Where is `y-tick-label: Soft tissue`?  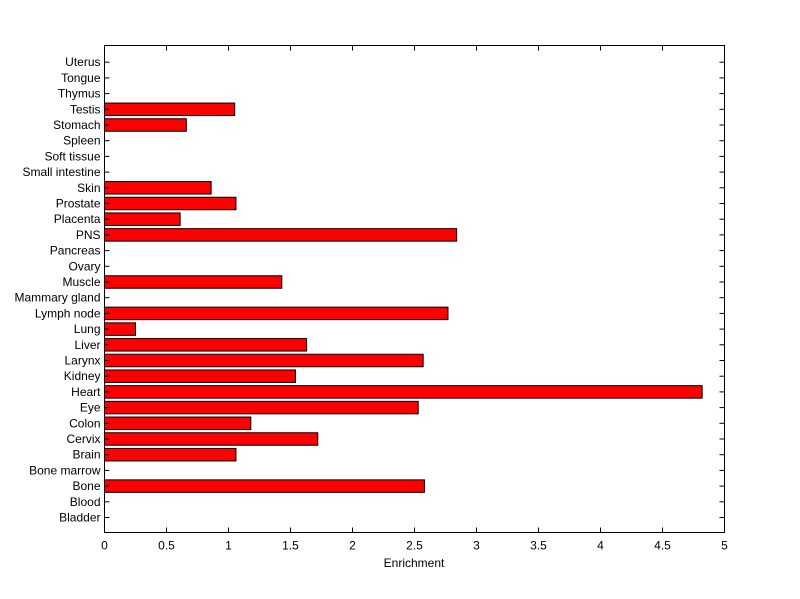
y-tick-label: Soft tissue is located at coordinates (72, 156).